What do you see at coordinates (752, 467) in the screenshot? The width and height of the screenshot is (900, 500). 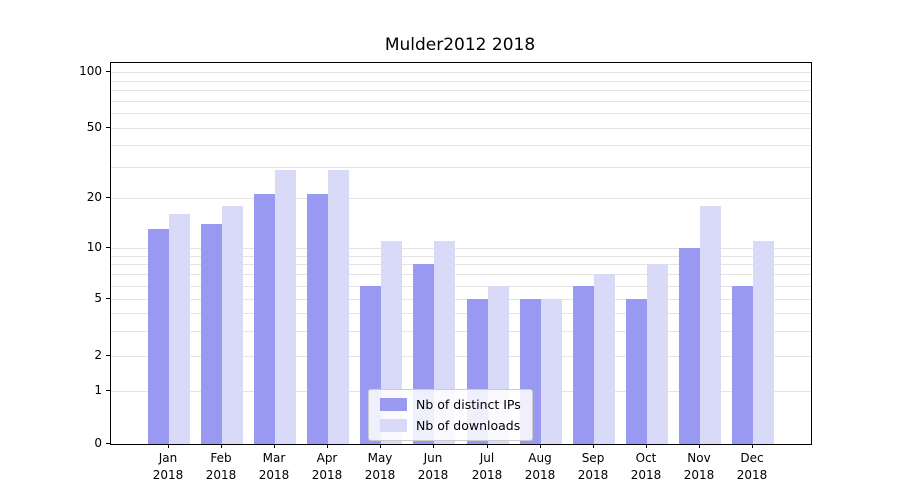 I see `x-tick-label-dec: Dec 2018` at bounding box center [752, 467].